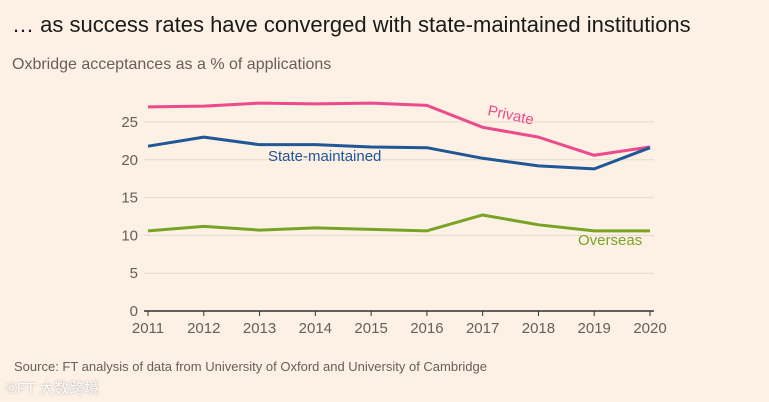 This screenshot has width=769, height=402. Describe the element at coordinates (370, 328) in the screenshot. I see `x-tick-label: 2015` at that location.